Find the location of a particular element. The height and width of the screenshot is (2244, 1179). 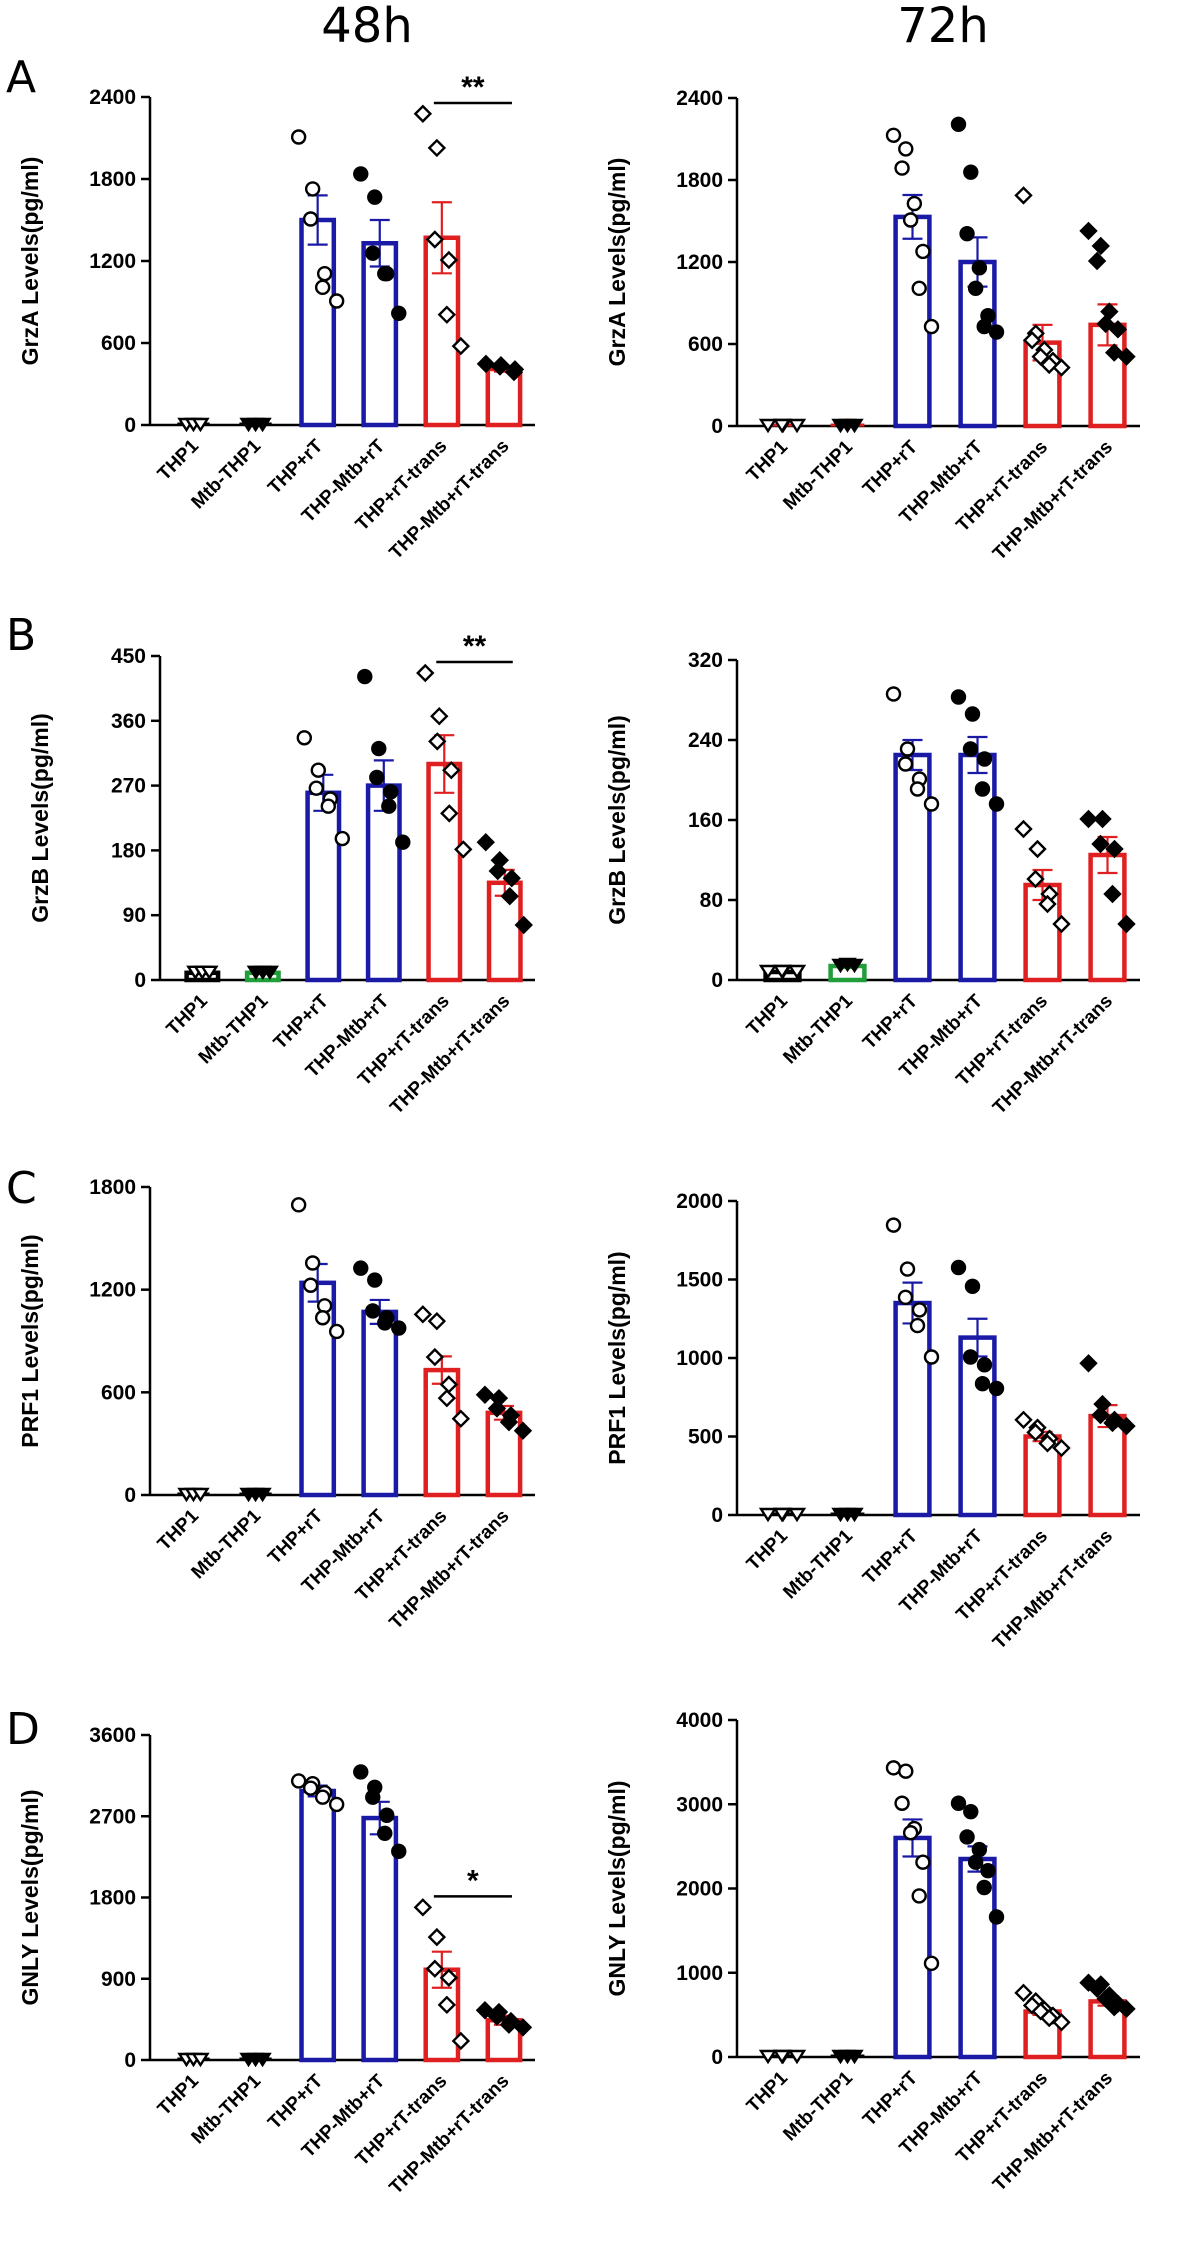

bar-thp-mtb+rt is located at coordinates (383, 883).